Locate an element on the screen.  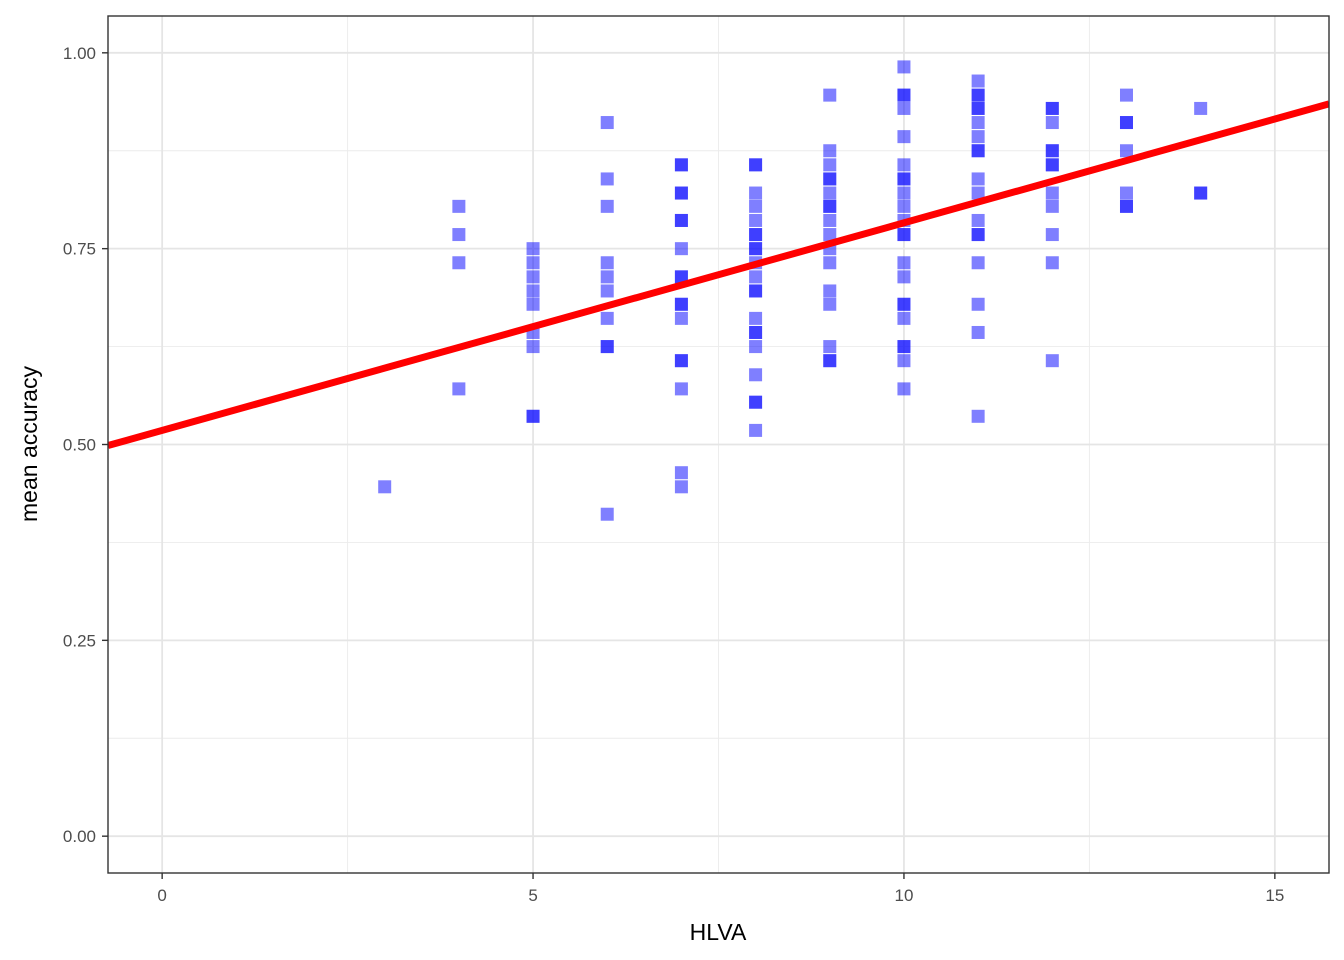
y-axis-title: mean accuracy is located at coordinates (29, 444).